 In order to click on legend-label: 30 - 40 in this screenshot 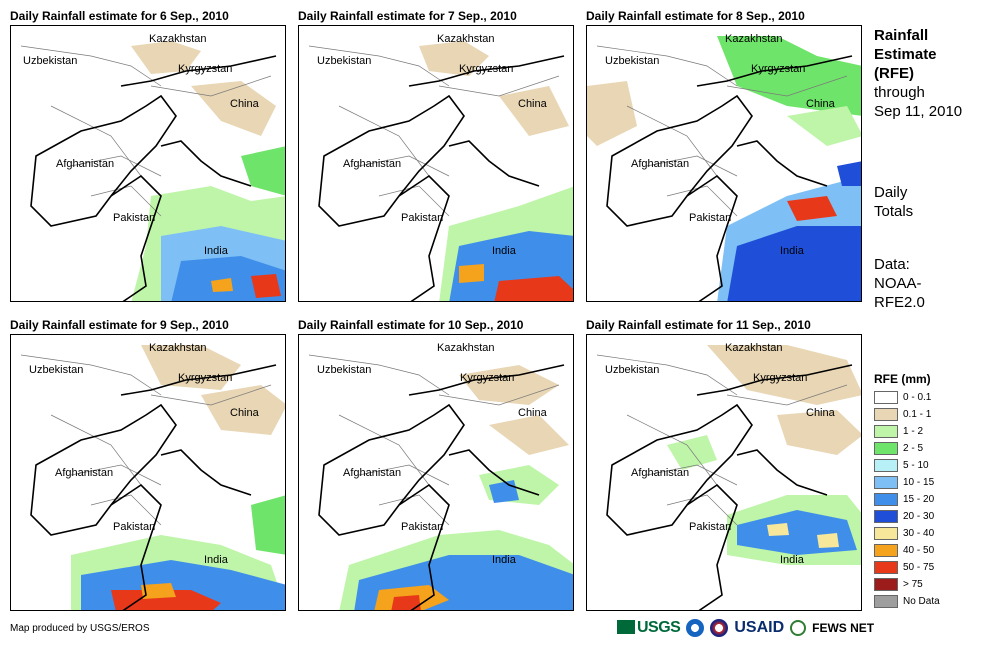, I will do `click(919, 533)`.